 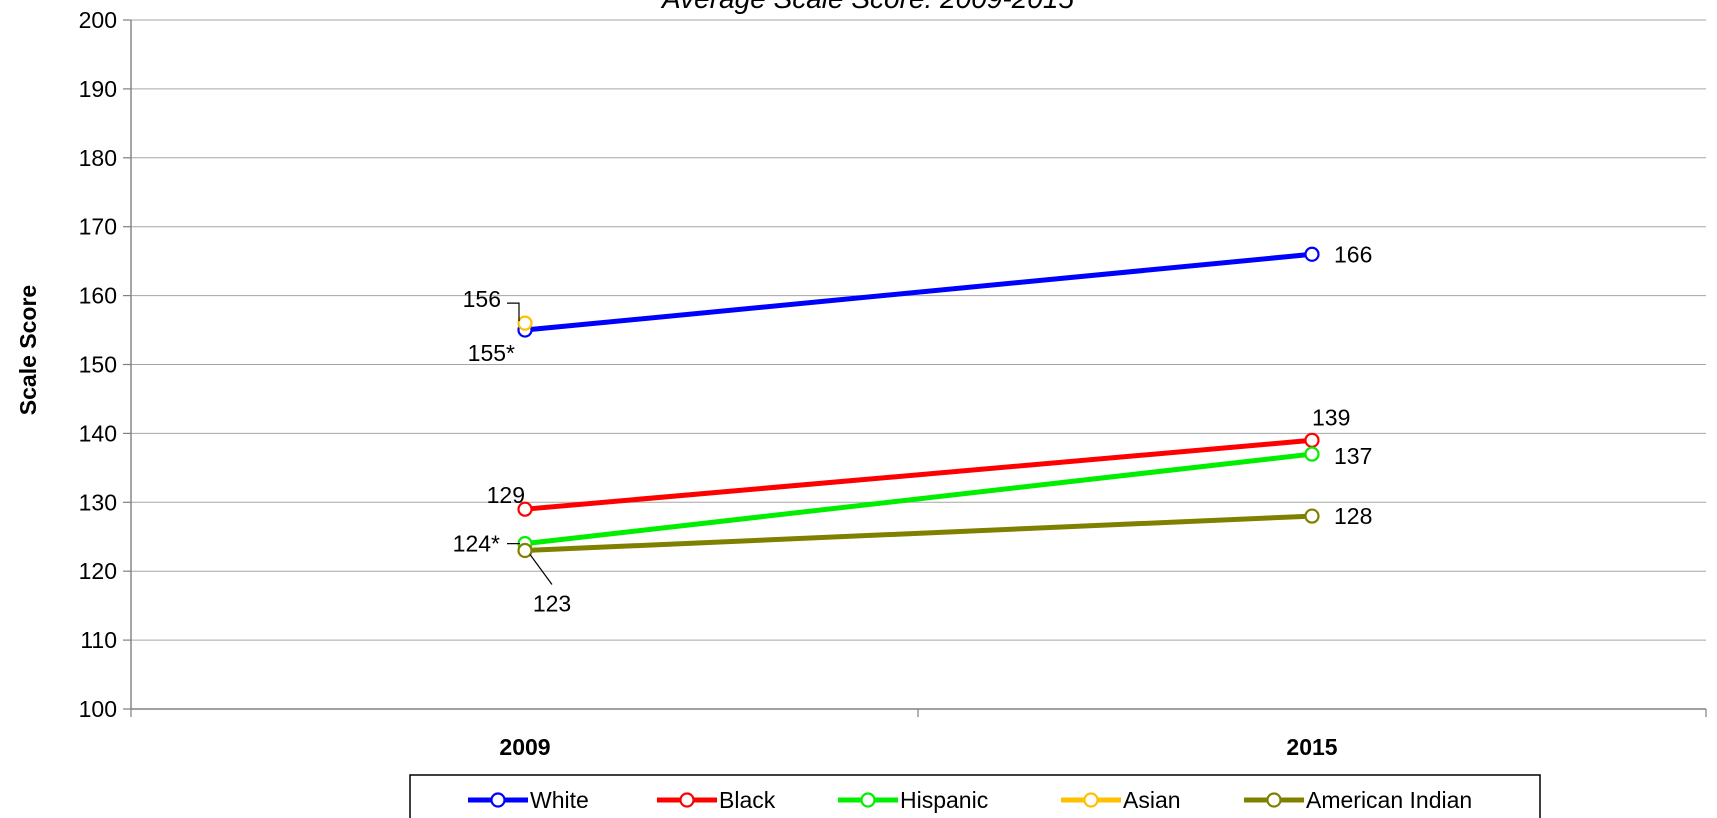 What do you see at coordinates (1389, 800) in the screenshot?
I see `legend-label: American Indian` at bounding box center [1389, 800].